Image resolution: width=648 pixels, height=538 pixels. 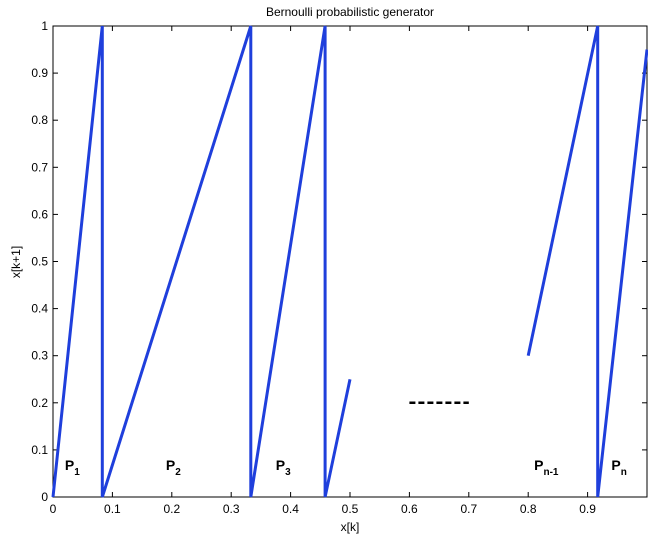 I want to click on x-tick-label: 0.9, so click(x=587, y=509).